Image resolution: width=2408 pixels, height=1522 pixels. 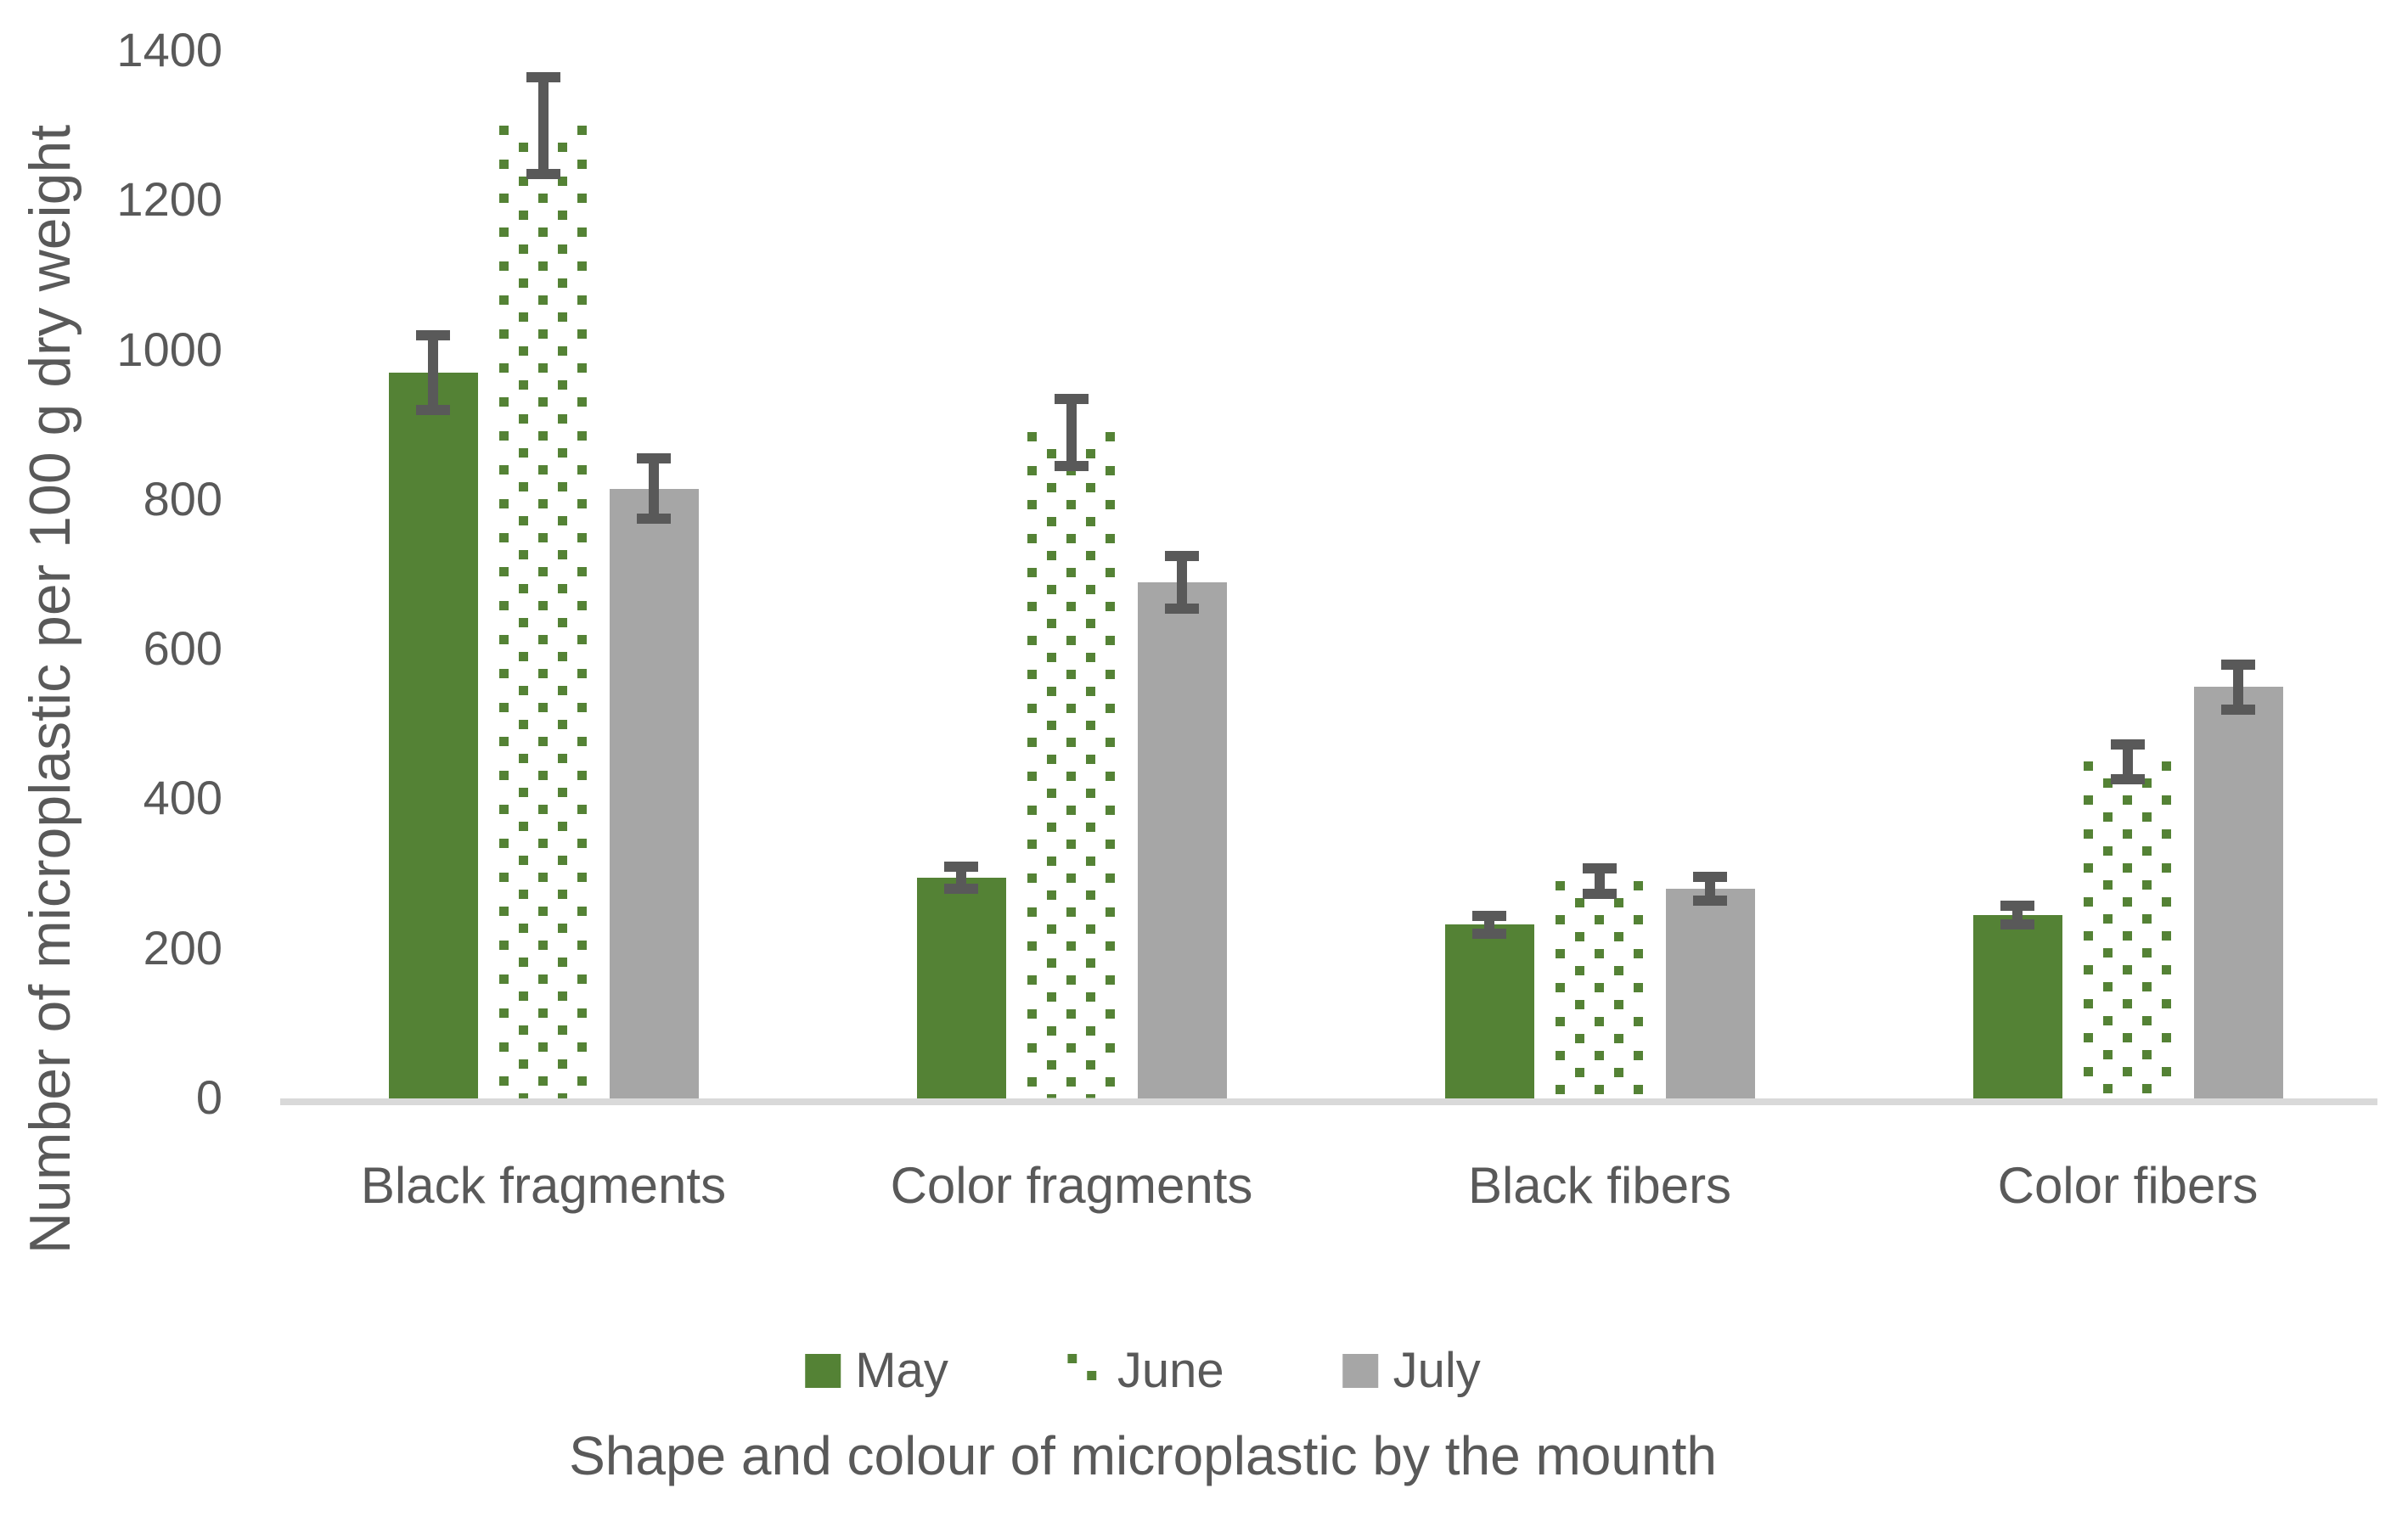 What do you see at coordinates (169, 349) in the screenshot?
I see `y-tick-label: 1000` at bounding box center [169, 349].